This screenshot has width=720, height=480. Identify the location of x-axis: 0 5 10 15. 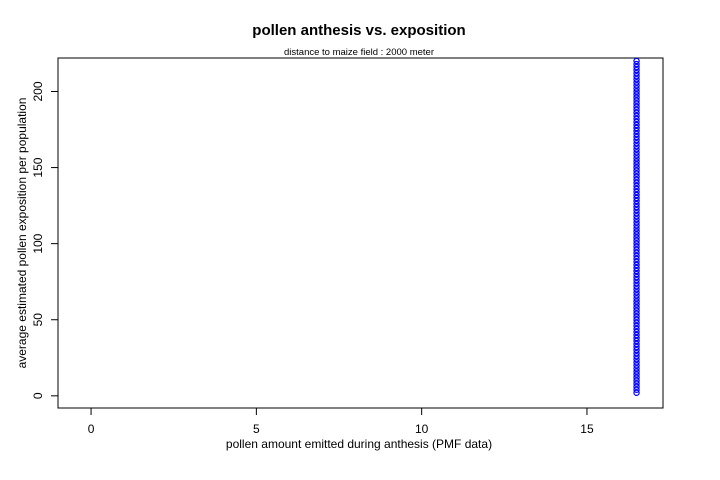
(341, 421).